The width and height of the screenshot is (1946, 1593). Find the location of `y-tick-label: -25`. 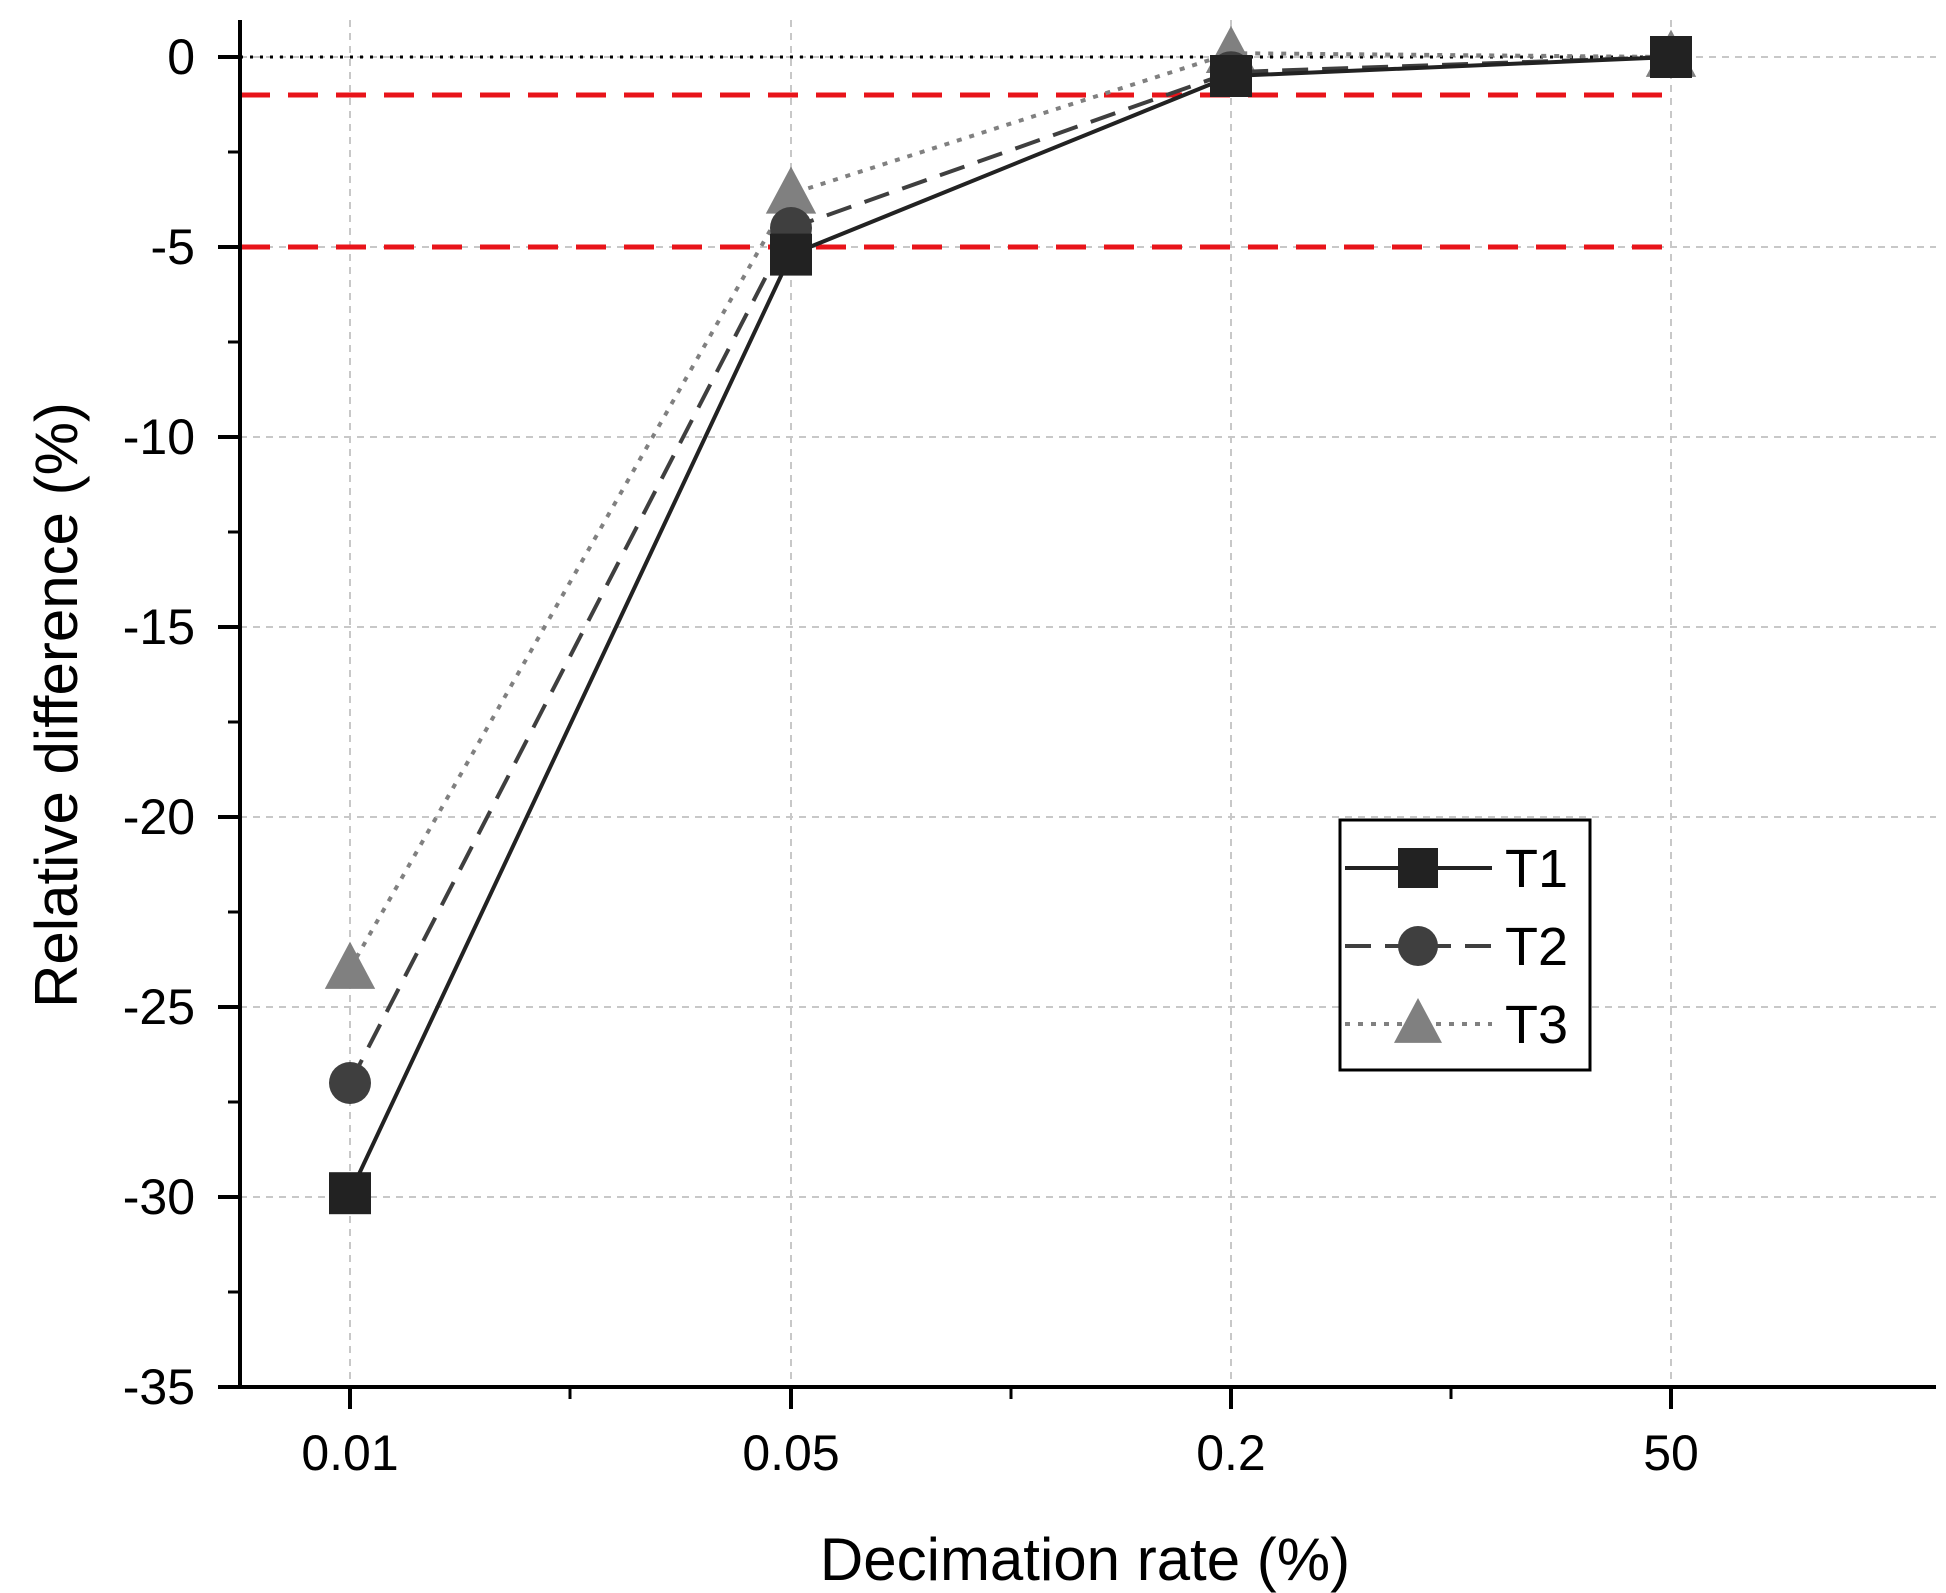

y-tick-label: -25 is located at coordinates (159, 1007).